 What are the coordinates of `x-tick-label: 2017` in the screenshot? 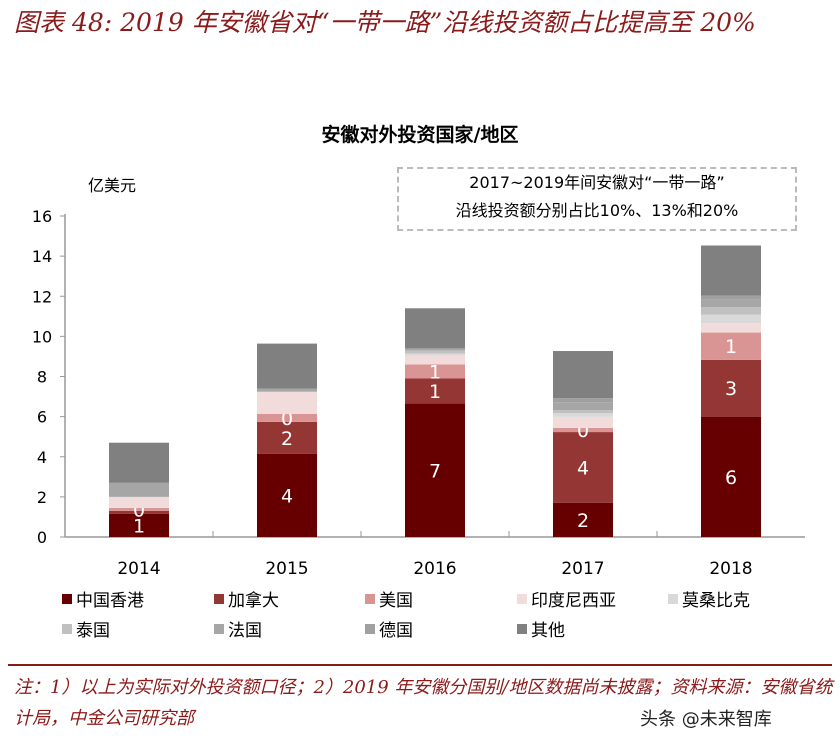 It's located at (582, 569).